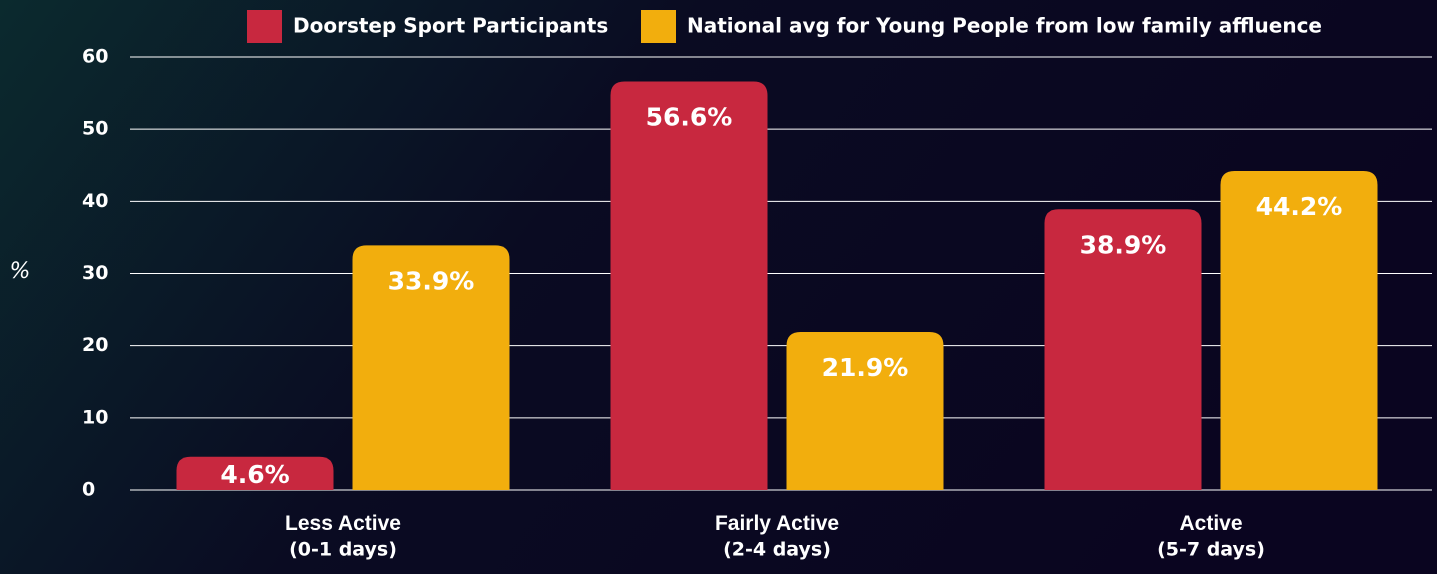 The height and width of the screenshot is (574, 1437). Describe the element at coordinates (450, 26) in the screenshot. I see `legend-label: Doorstep Sport Participants` at that location.